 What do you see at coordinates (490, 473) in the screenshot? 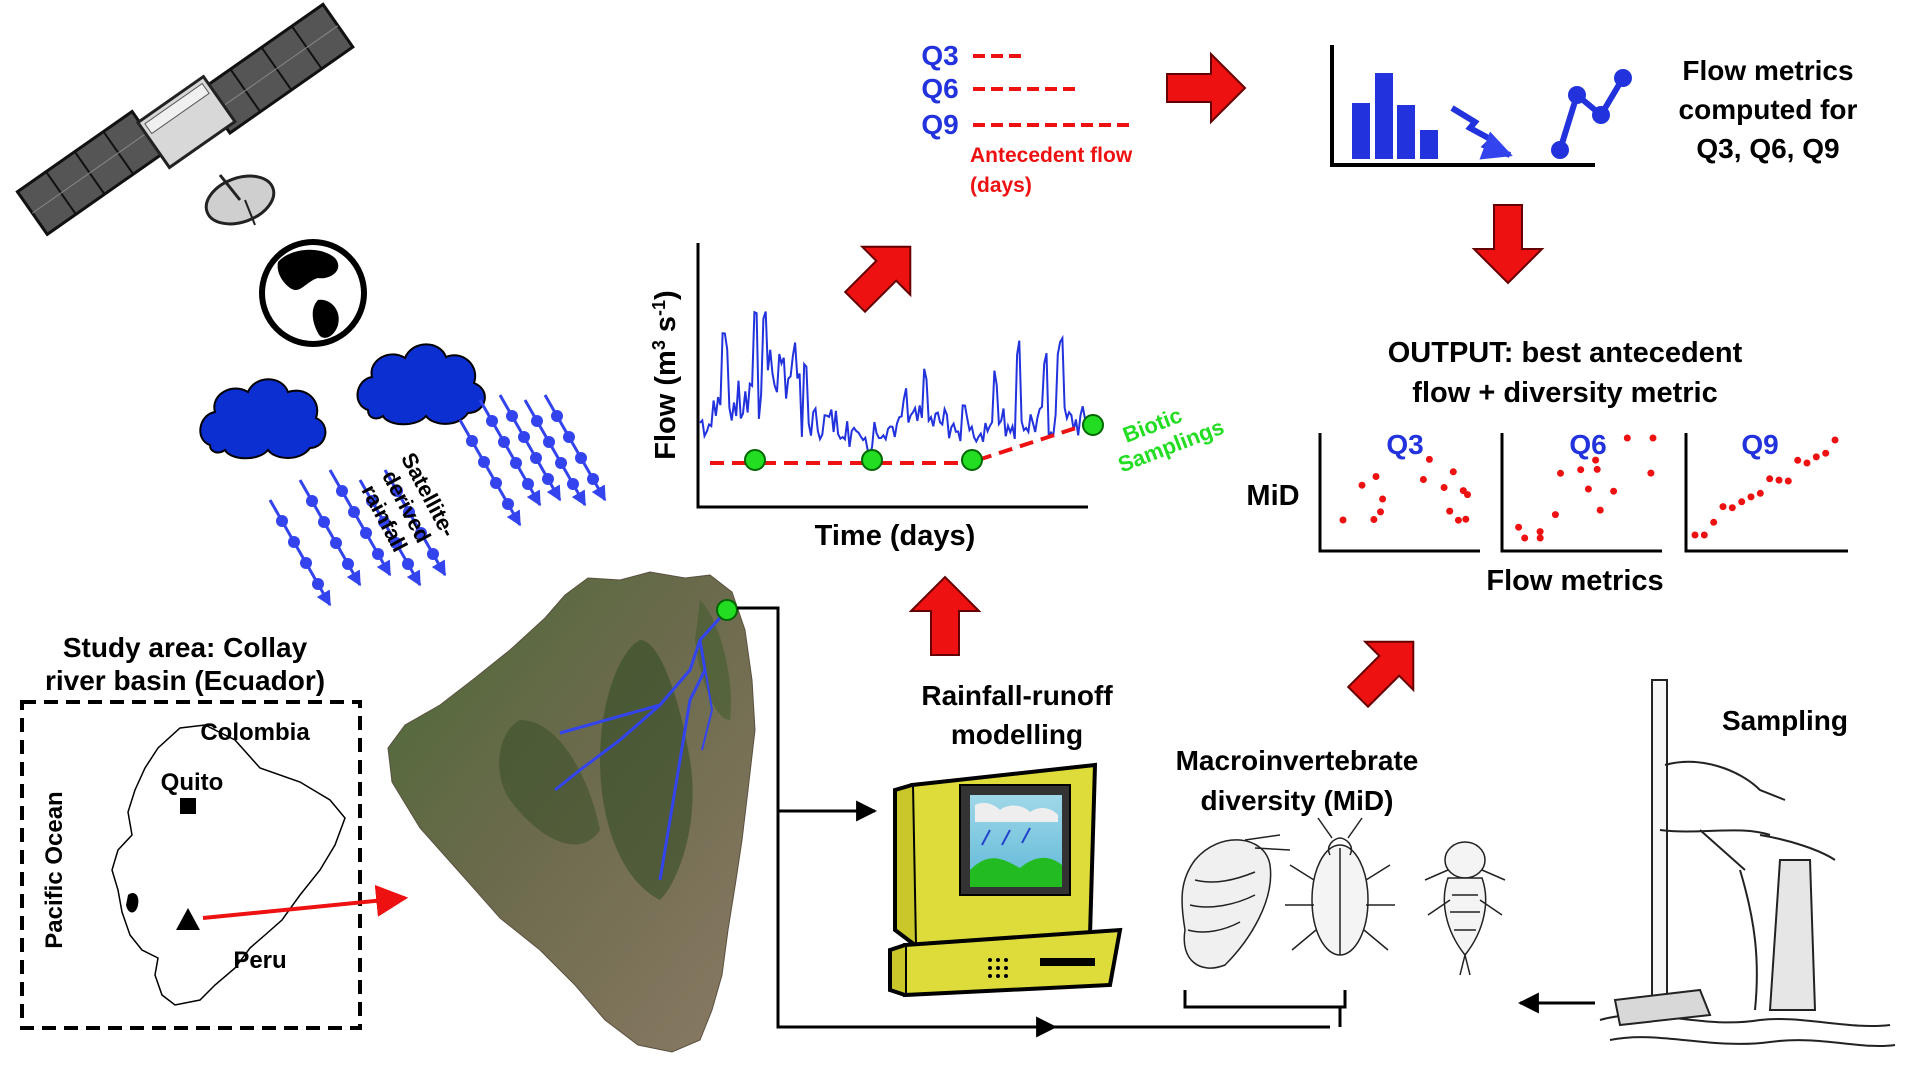
I see `rain-streak` at bounding box center [490, 473].